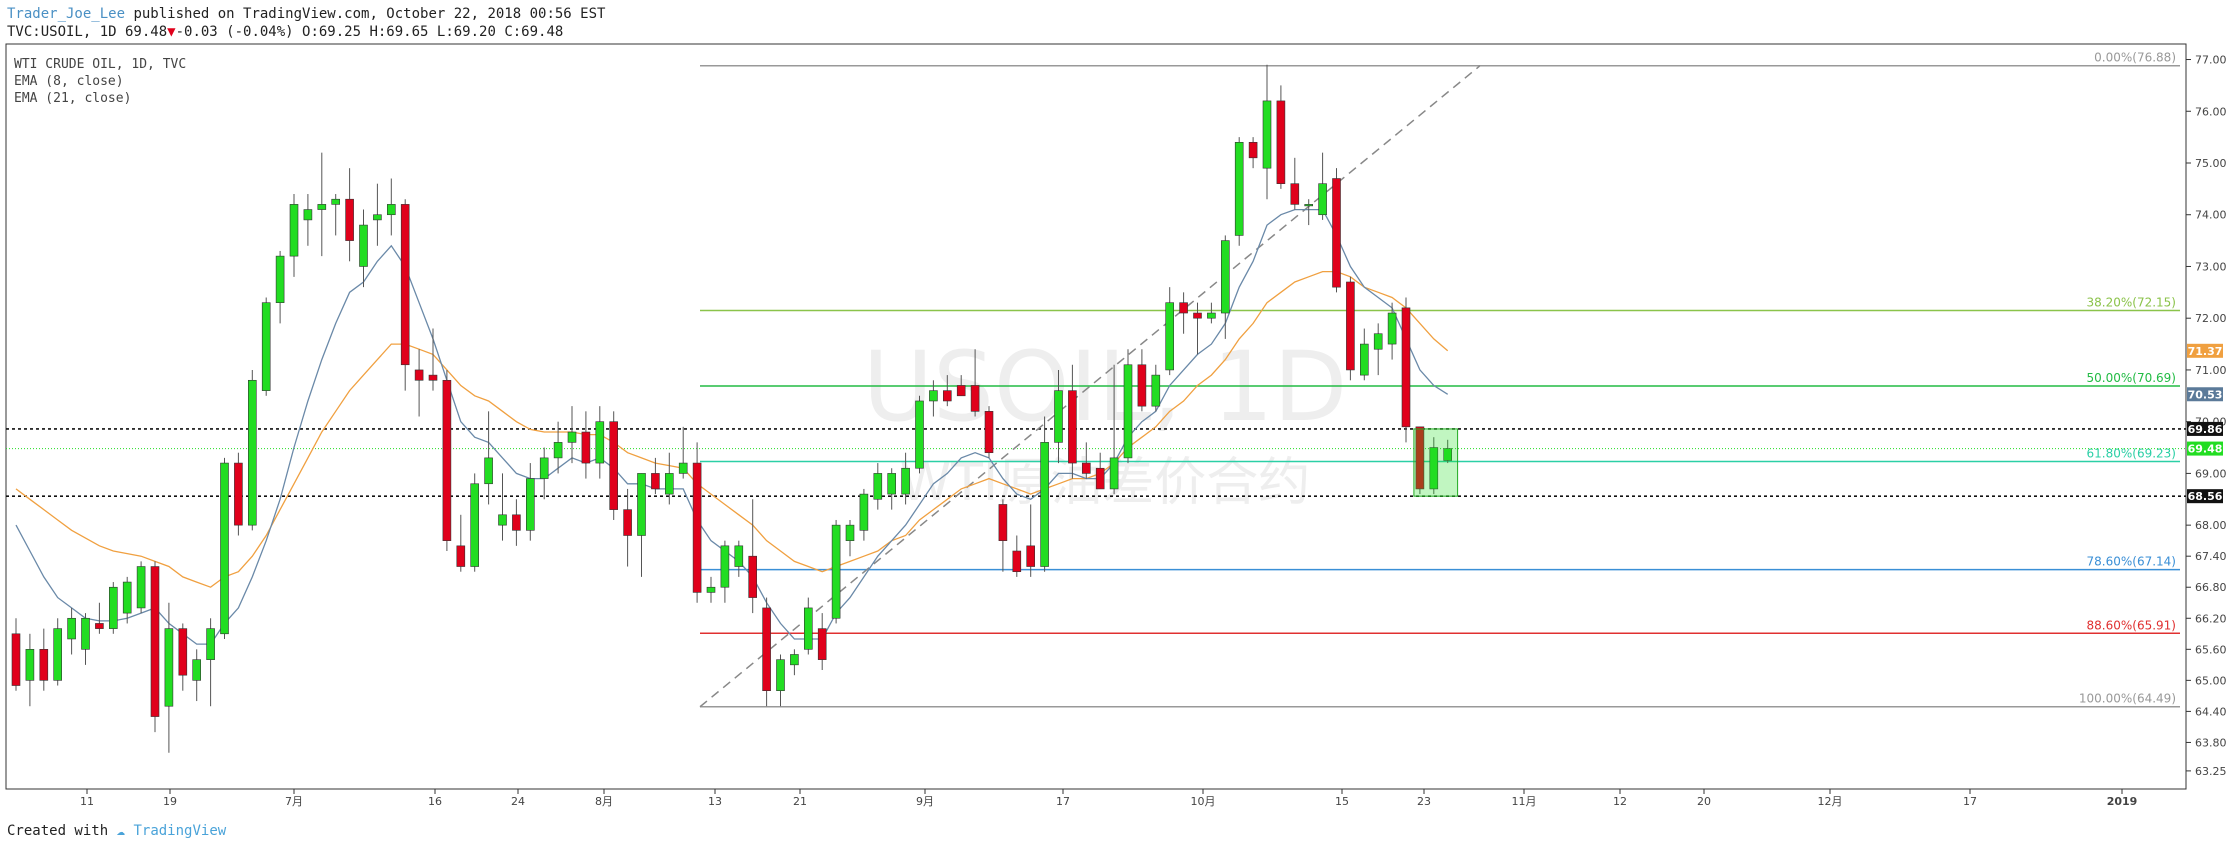 Image resolution: width=2230 pixels, height=850 pixels. Describe the element at coordinates (1620, 801) in the screenshot. I see `x-tick-label: 12` at that location.